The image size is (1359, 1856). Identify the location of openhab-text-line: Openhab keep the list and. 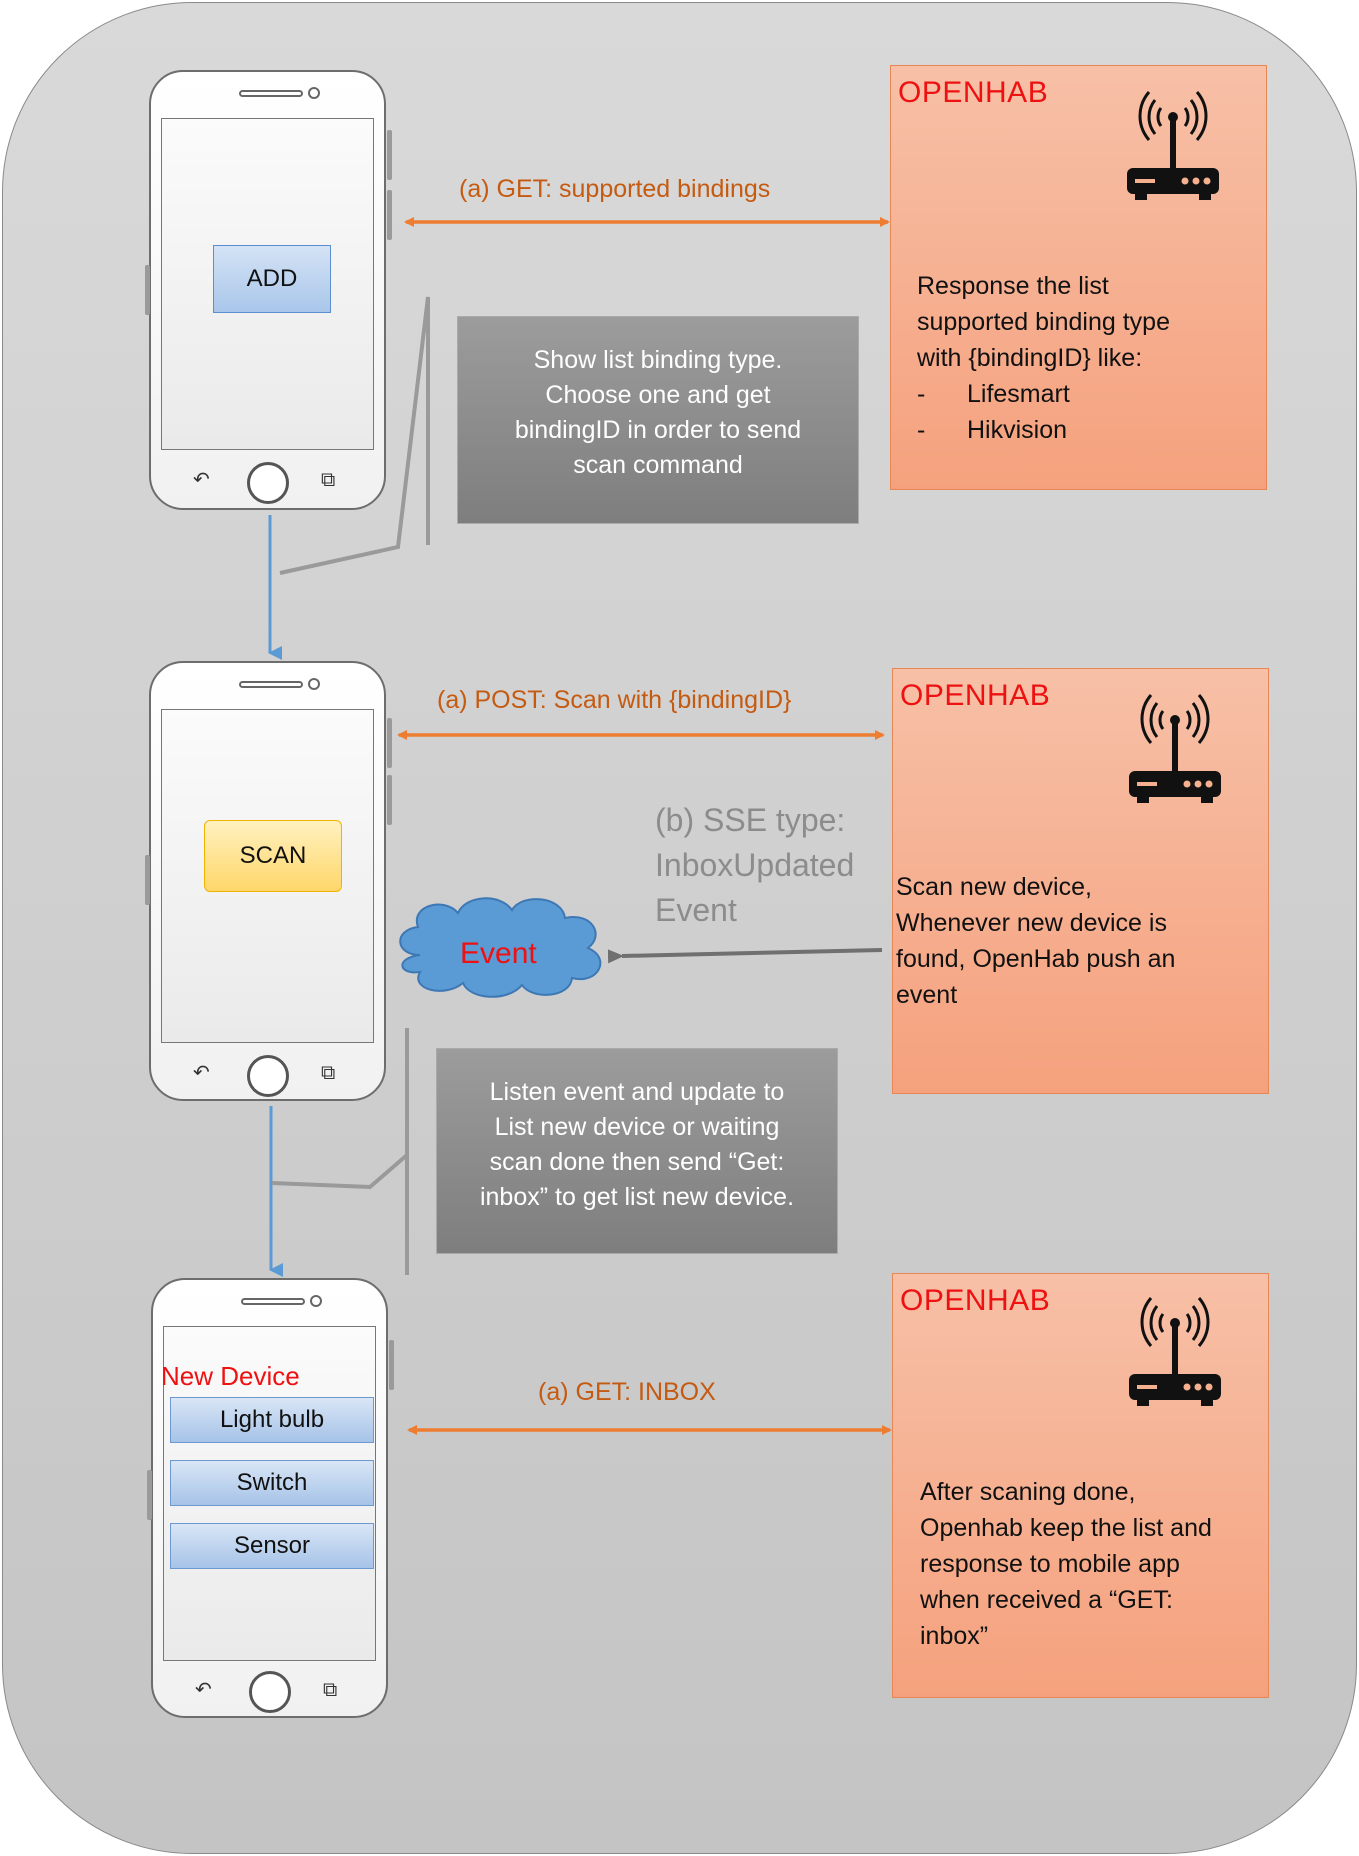
(1066, 1528).